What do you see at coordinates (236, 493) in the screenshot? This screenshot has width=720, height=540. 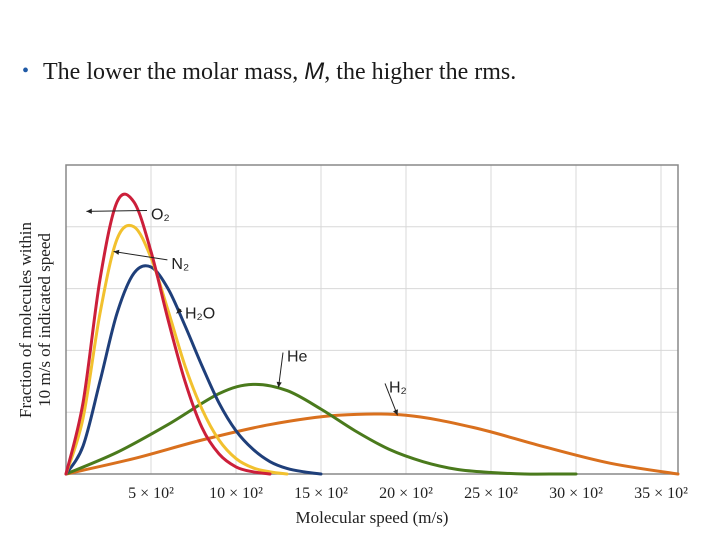 I see `x-tick-label: 10 × 10²` at bounding box center [236, 493].